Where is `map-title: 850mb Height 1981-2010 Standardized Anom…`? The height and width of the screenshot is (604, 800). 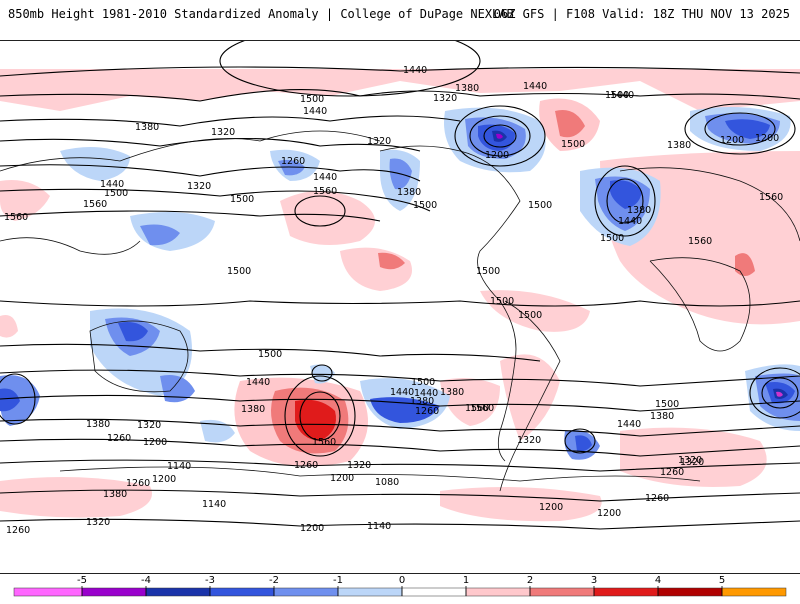 map-title: 850mb Height 1981-2010 Standardized Anom… is located at coordinates (261, 14).